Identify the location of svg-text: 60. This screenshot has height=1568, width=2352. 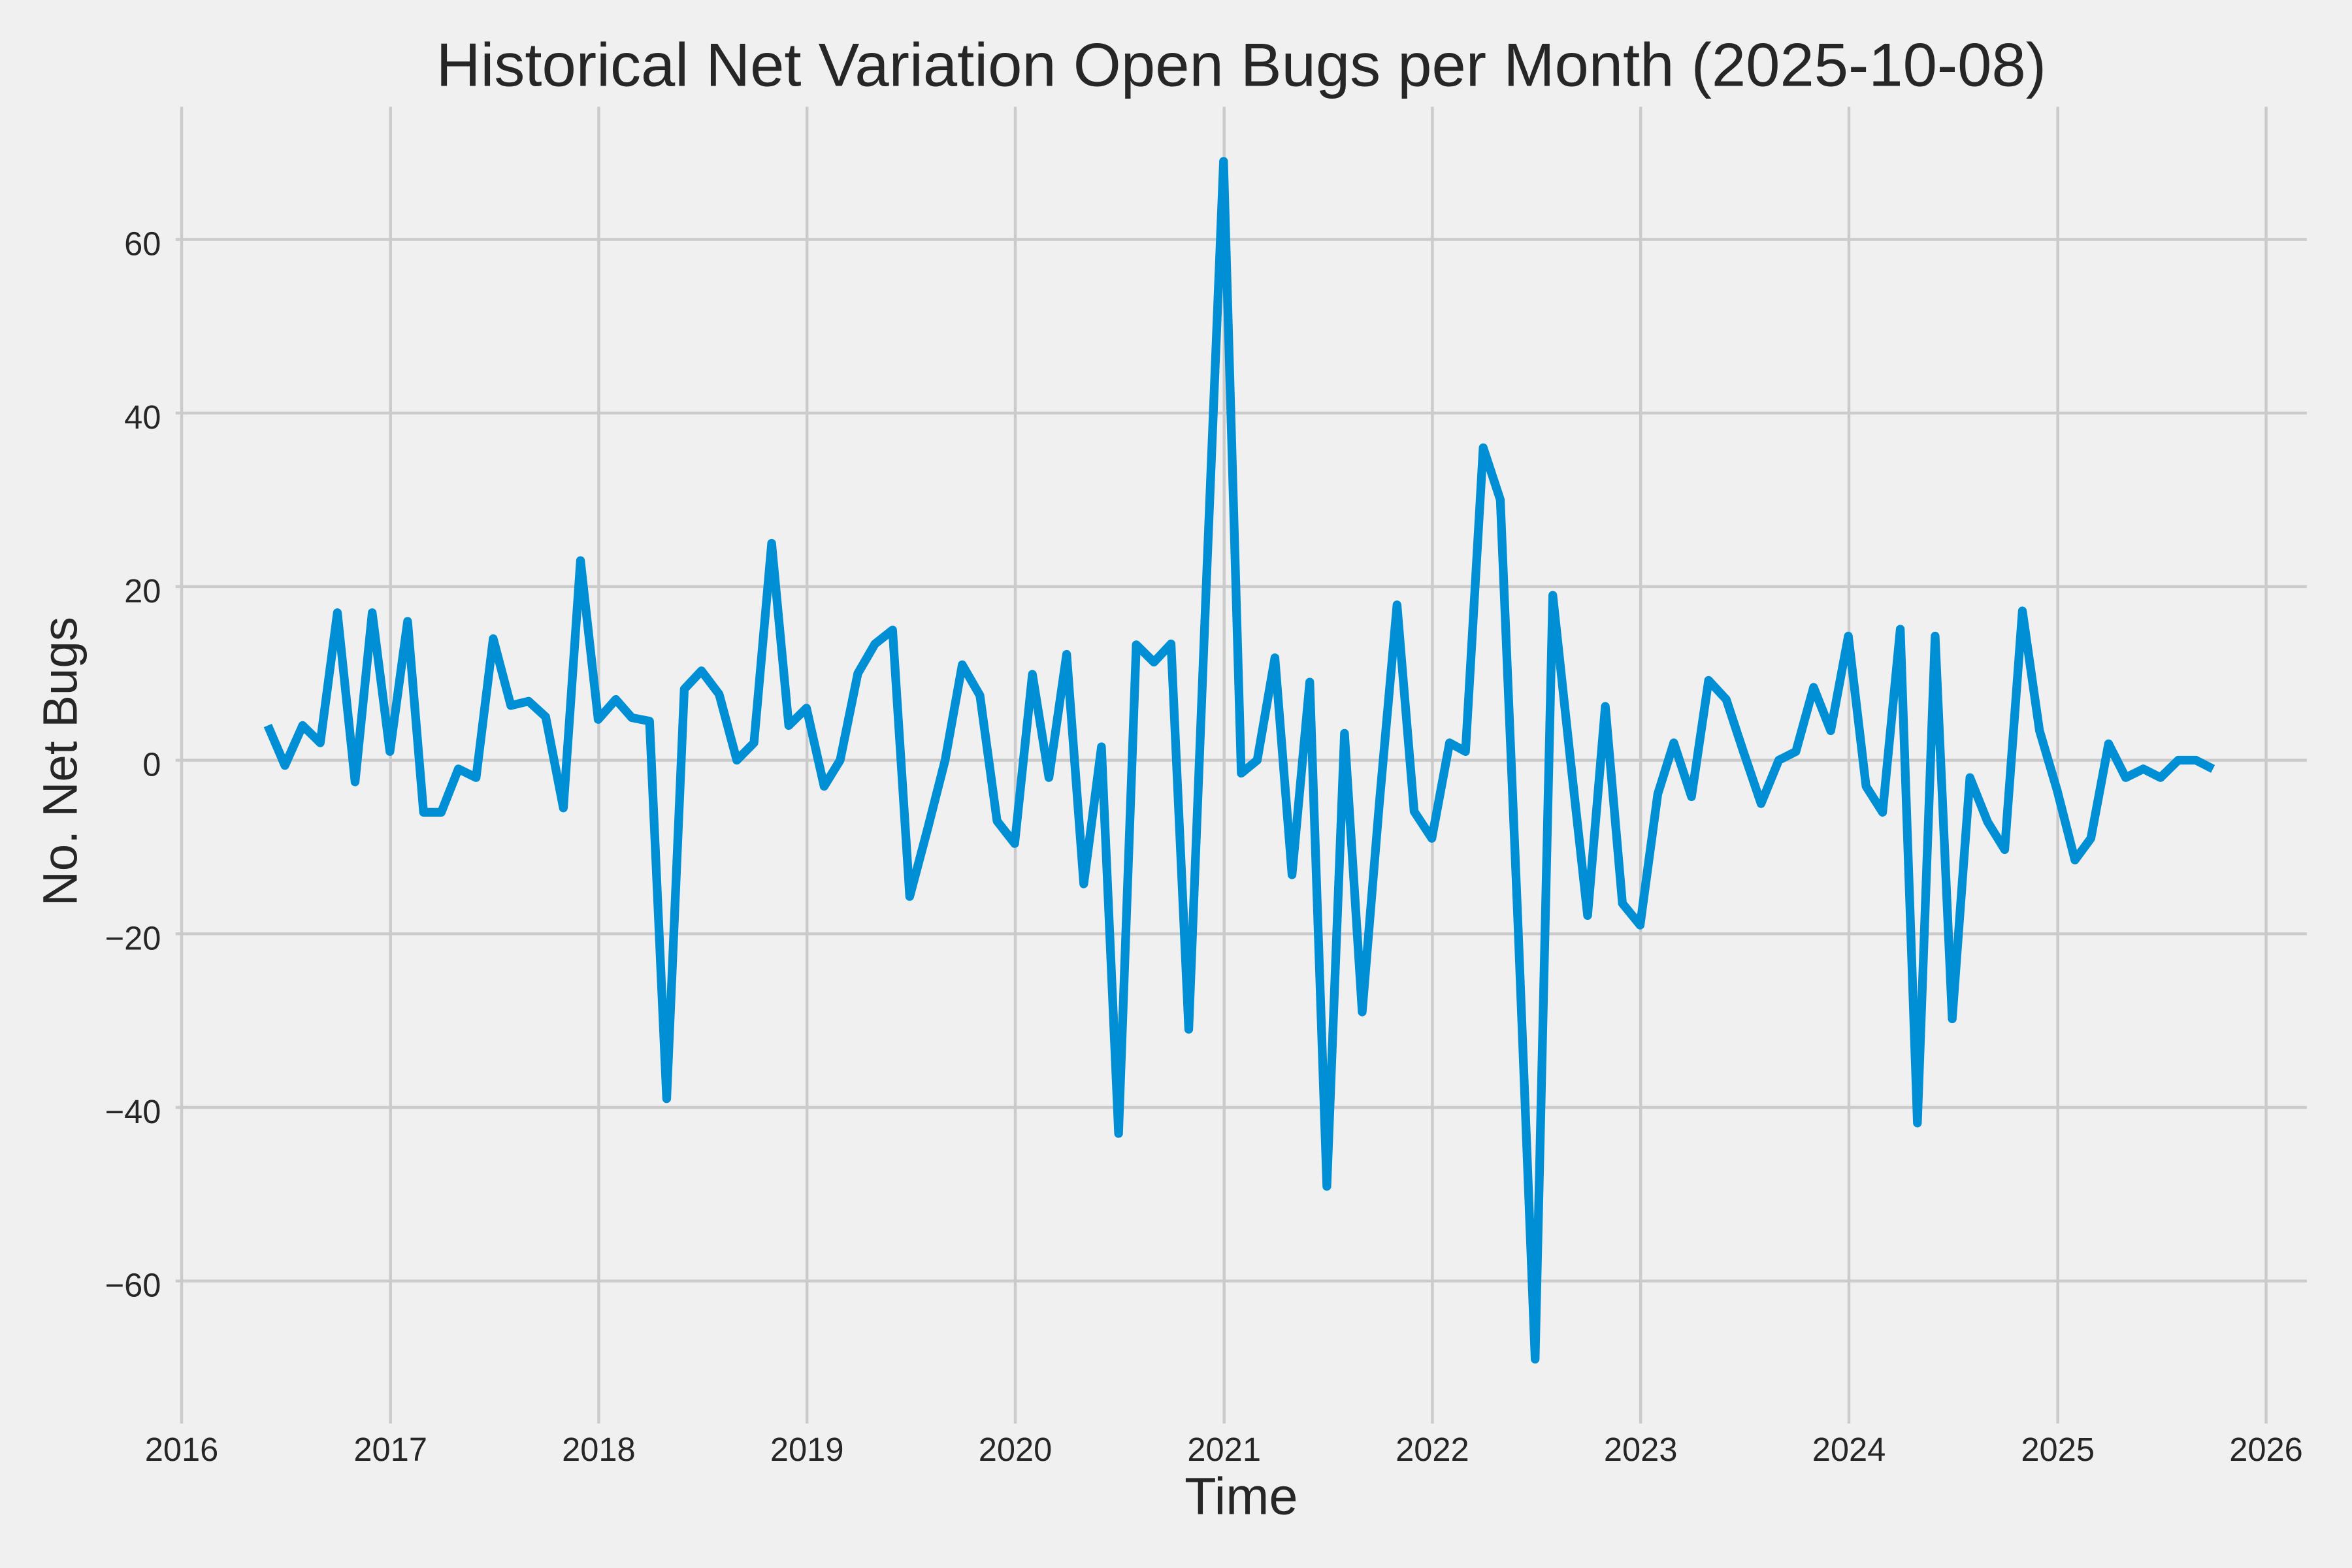
(142, 244).